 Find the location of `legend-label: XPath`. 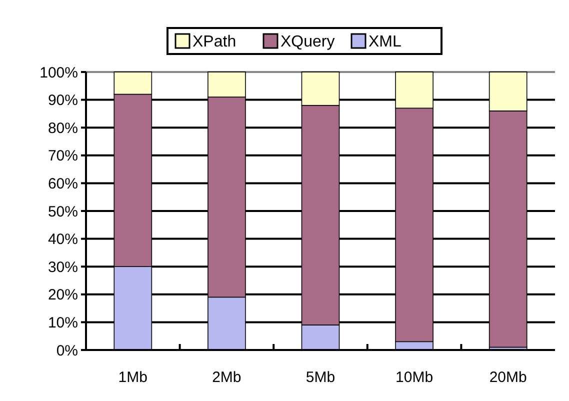

legend-label: XPath is located at coordinates (214, 42).